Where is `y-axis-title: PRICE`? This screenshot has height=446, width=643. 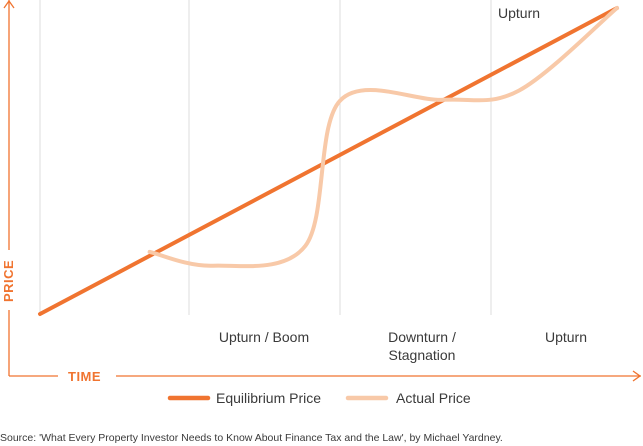 y-axis-title: PRICE is located at coordinates (8, 281).